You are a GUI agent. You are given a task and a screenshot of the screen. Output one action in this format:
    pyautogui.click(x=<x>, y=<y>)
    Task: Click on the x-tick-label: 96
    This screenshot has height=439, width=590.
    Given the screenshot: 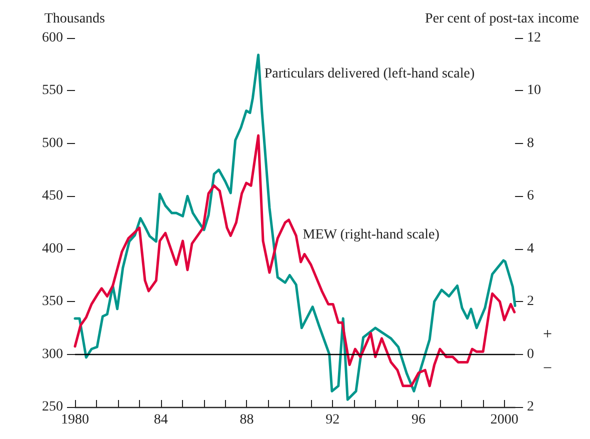 What is the action you would take?
    pyautogui.click(x=418, y=420)
    